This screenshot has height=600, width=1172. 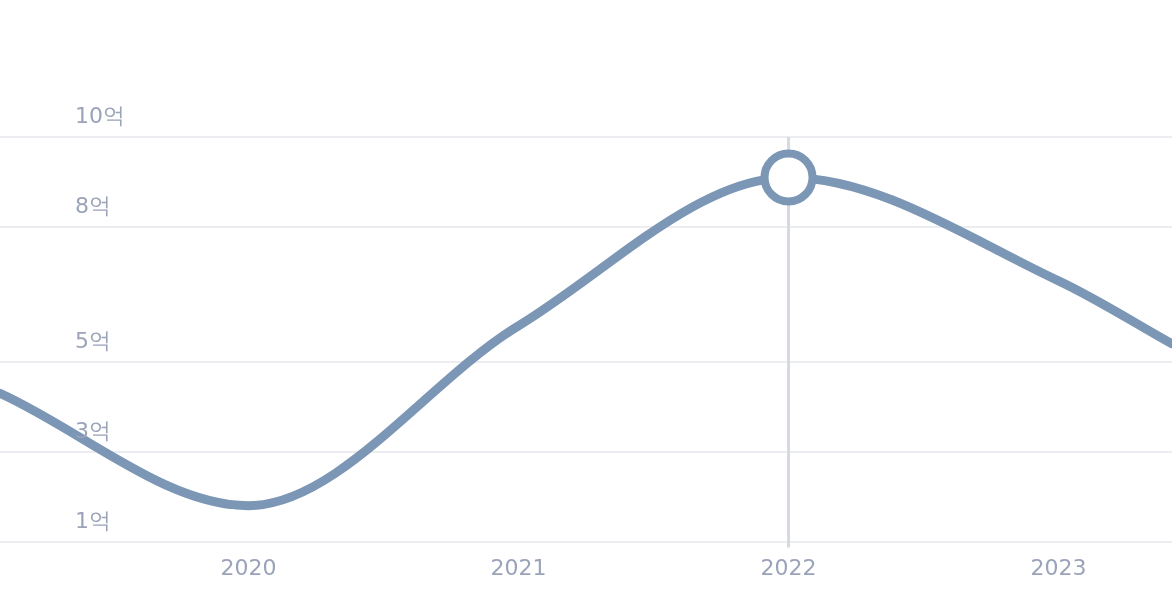 What do you see at coordinates (788, 567) in the screenshot?
I see `x-tick-label: 2022` at bounding box center [788, 567].